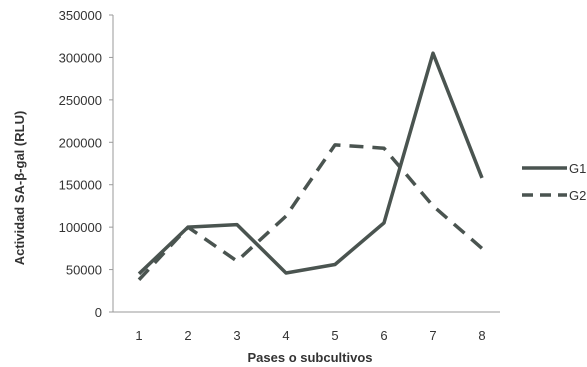 The image size is (587, 367). Describe the element at coordinates (80, 15) in the screenshot. I see `y-tick-label: 350000` at that location.